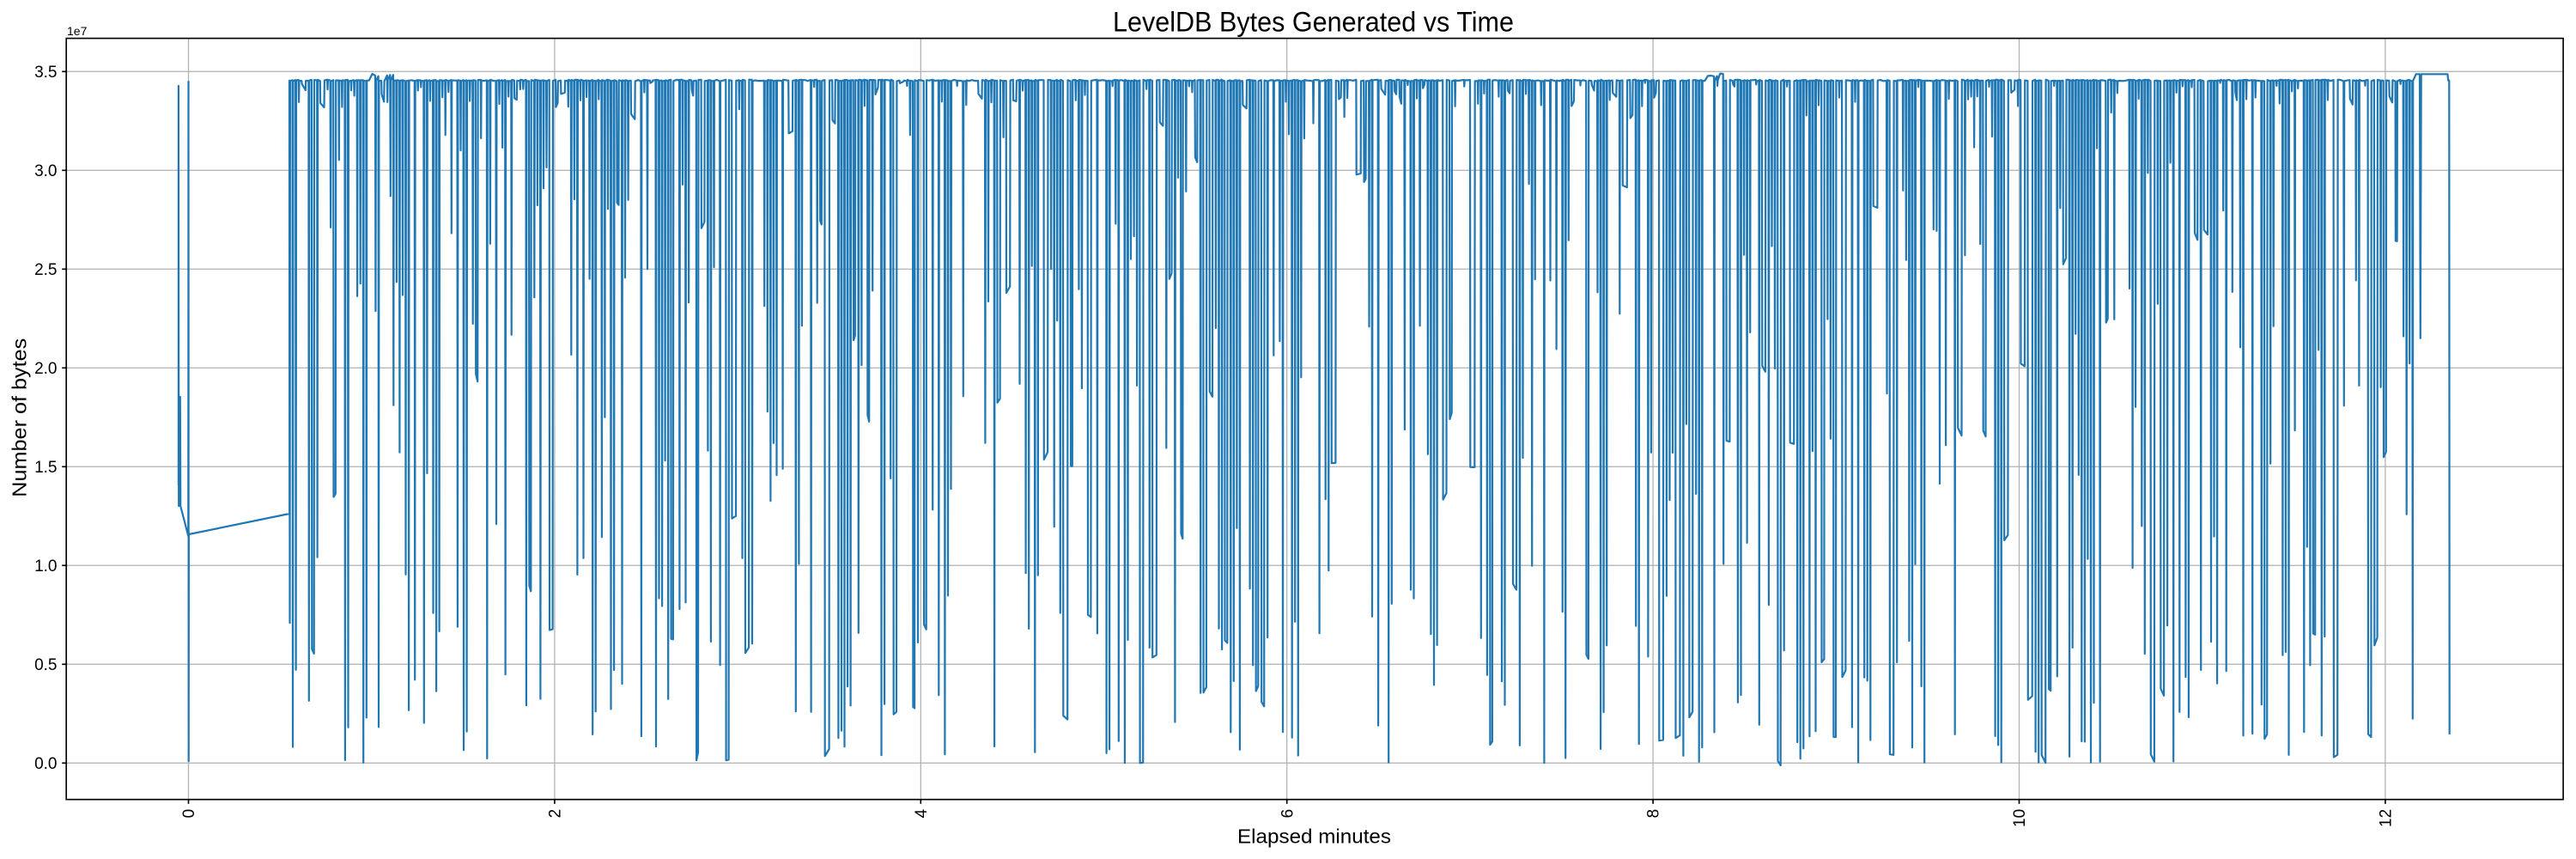  I want to click on svg-text: 8, so click(1654, 814).